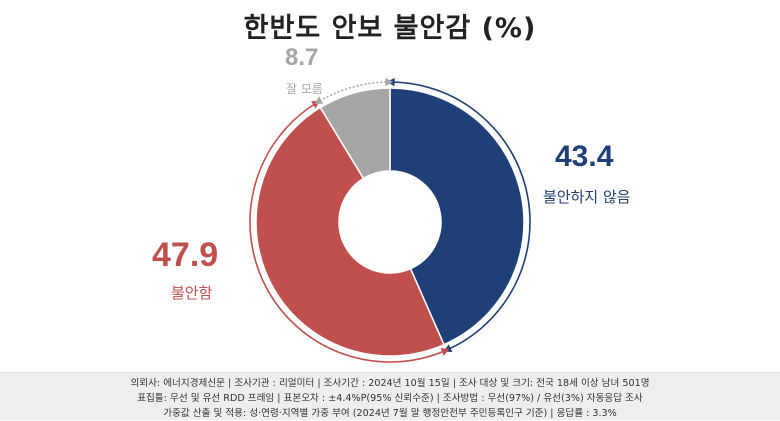 The width and height of the screenshot is (780, 421). Describe the element at coordinates (192, 293) in the screenshot. I see `category-label-anxious: 불안함` at that location.